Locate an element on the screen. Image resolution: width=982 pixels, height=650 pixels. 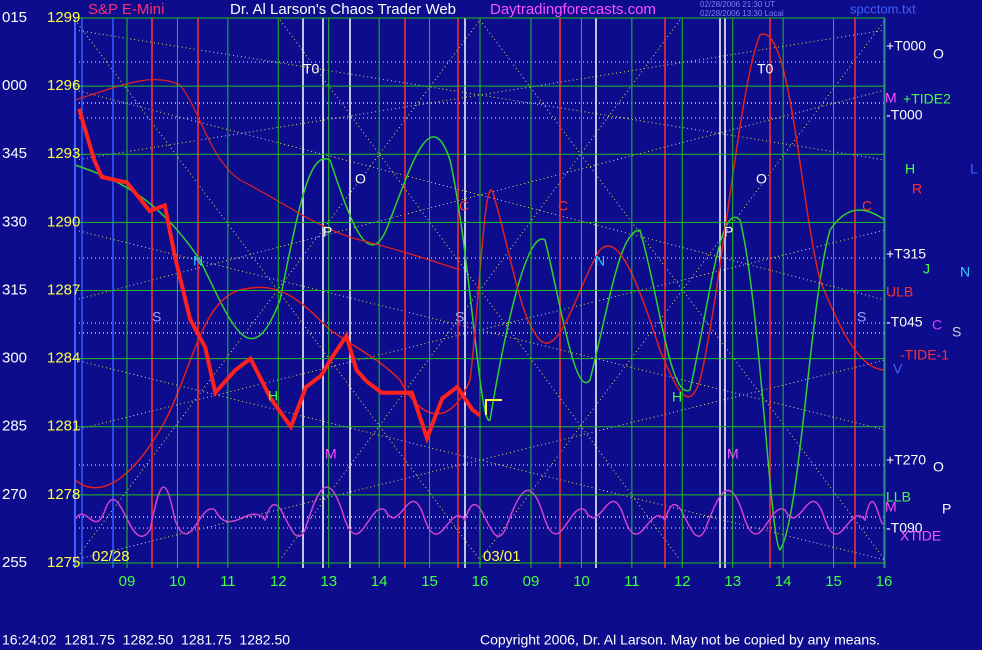
level-label: L is located at coordinates (974, 169).